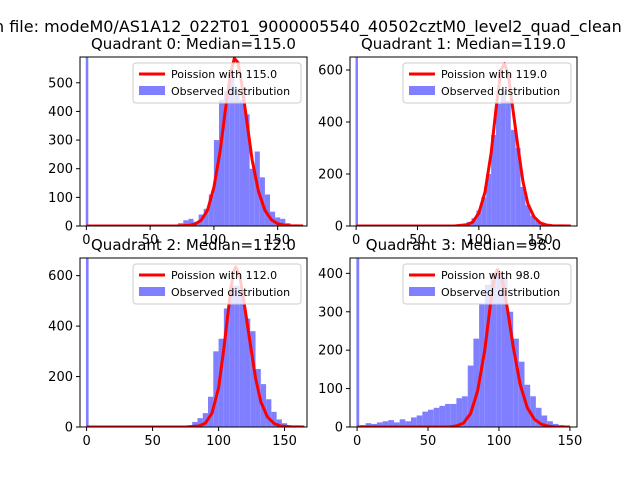  I want to click on panel-title: Quadrant 2: Median=112.0, so click(193, 245).